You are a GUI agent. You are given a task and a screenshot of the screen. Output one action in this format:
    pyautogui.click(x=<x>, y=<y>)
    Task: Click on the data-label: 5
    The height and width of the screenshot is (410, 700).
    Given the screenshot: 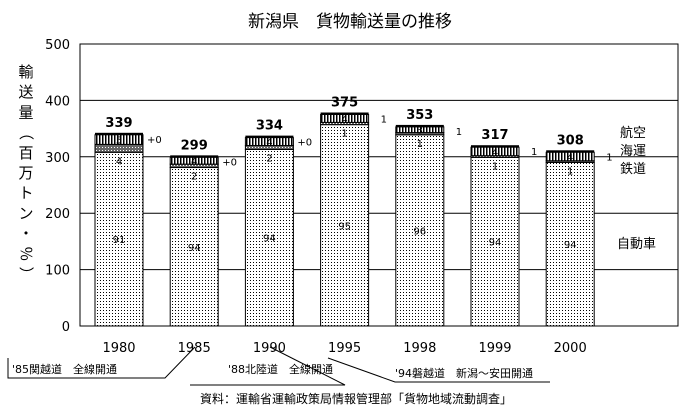 What is the action you would take?
    pyautogui.click(x=119, y=141)
    